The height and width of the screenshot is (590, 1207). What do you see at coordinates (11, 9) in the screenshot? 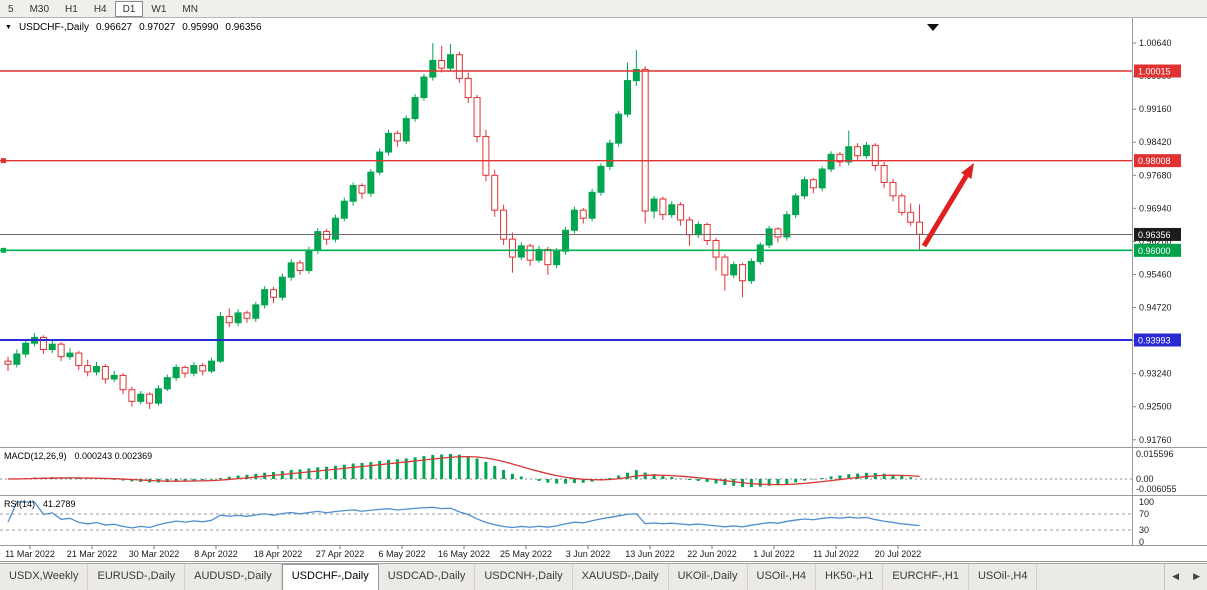
I see `timeframe-button-5: 5` at bounding box center [11, 9].